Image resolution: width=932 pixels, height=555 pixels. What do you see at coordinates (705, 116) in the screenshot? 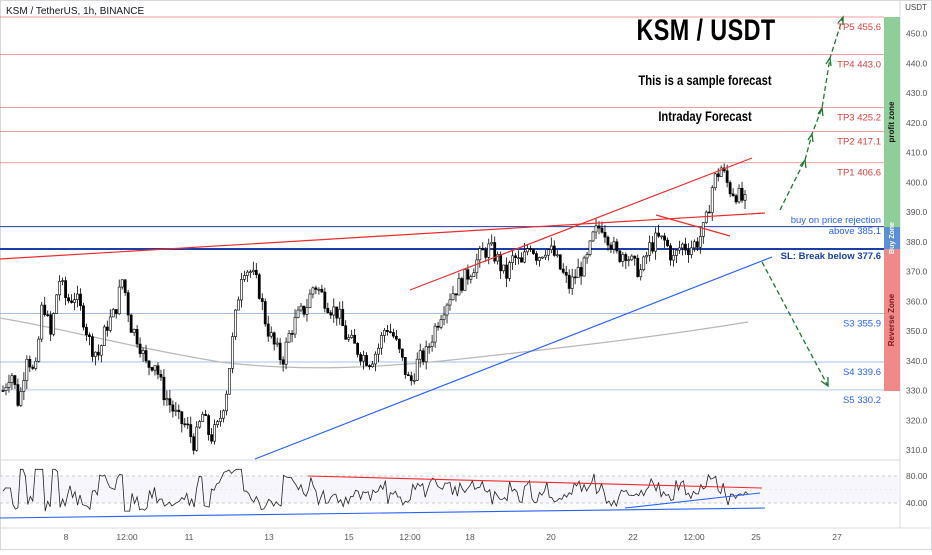
I see `timeframe-note: Intraday Forecast` at bounding box center [705, 116].